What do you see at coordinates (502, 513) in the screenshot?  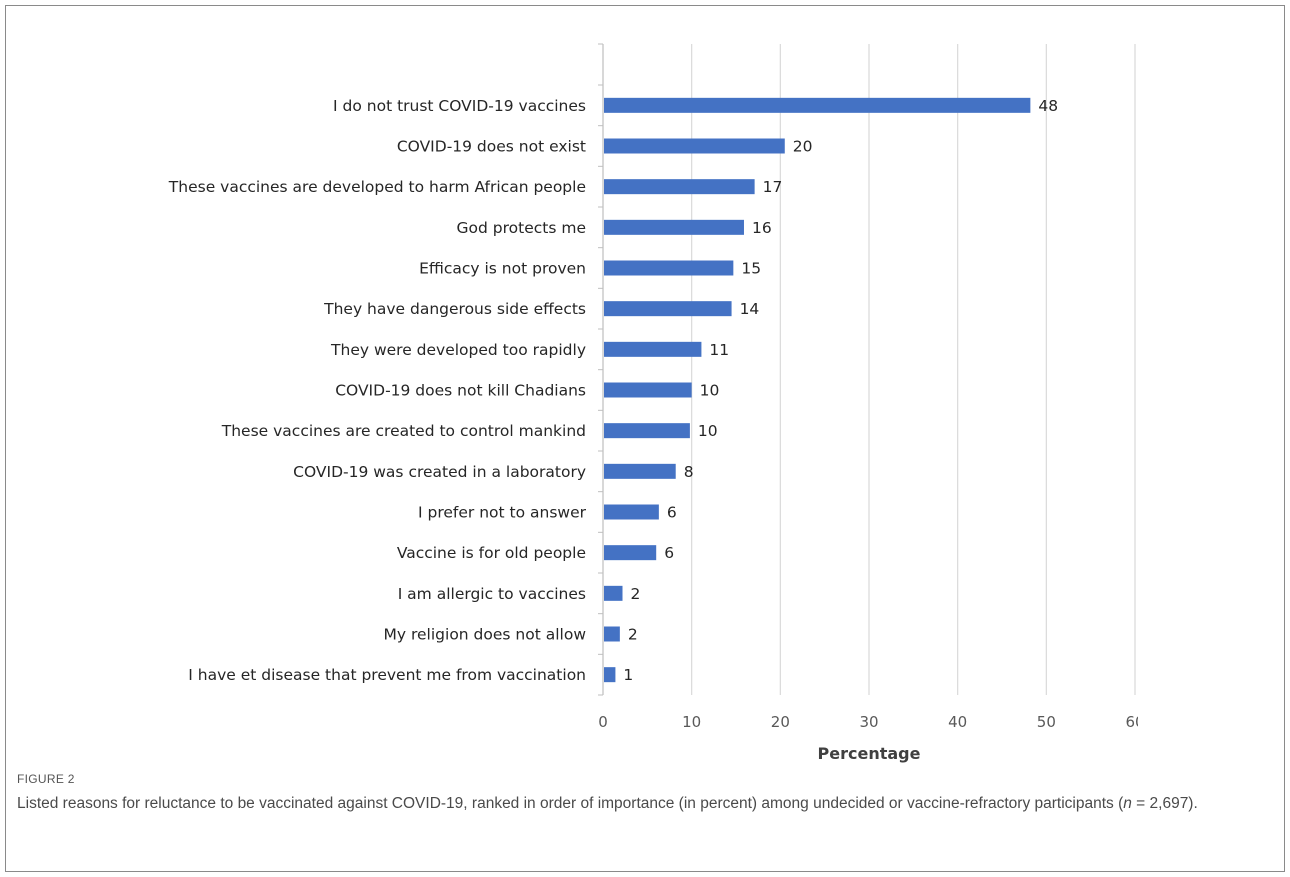 I see `category-label: I prefer not to answer` at bounding box center [502, 513].